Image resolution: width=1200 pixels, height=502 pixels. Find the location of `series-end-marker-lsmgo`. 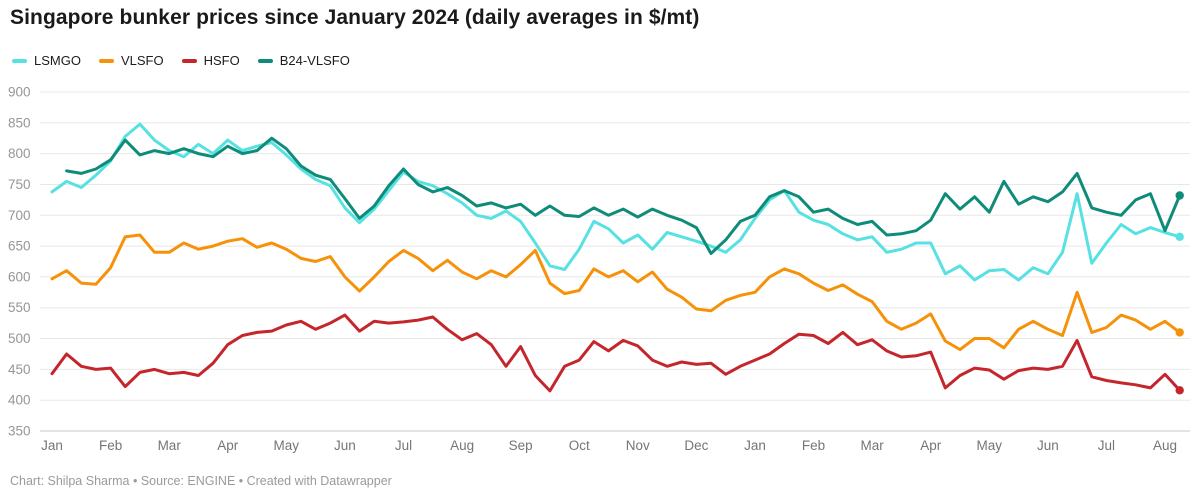

series-end-marker-lsmgo is located at coordinates (1179, 236).